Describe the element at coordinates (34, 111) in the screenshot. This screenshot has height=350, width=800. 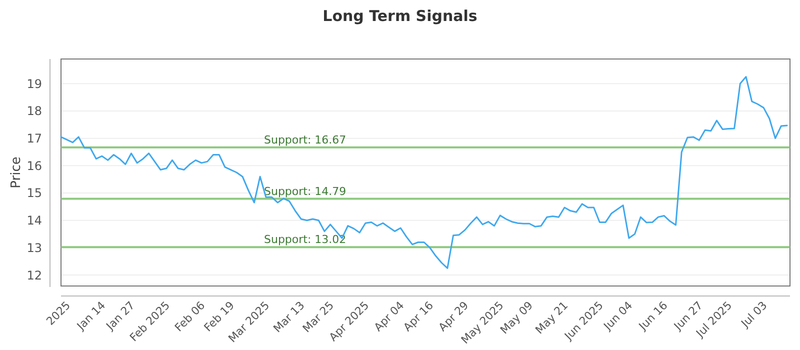
I see `y-tick-label: 18` at that location.